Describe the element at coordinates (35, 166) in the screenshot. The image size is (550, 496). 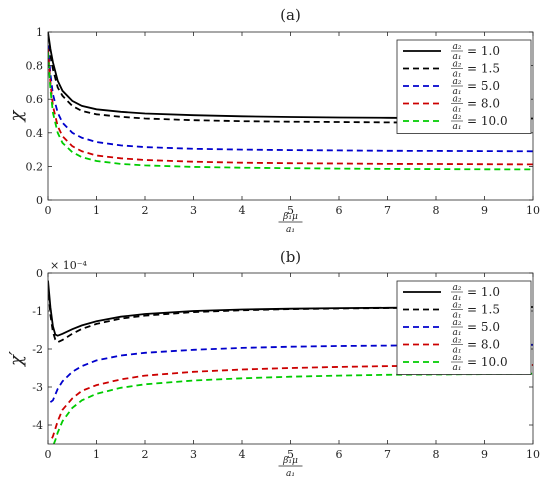
I see `y-tick-label: 0.2` at that location.